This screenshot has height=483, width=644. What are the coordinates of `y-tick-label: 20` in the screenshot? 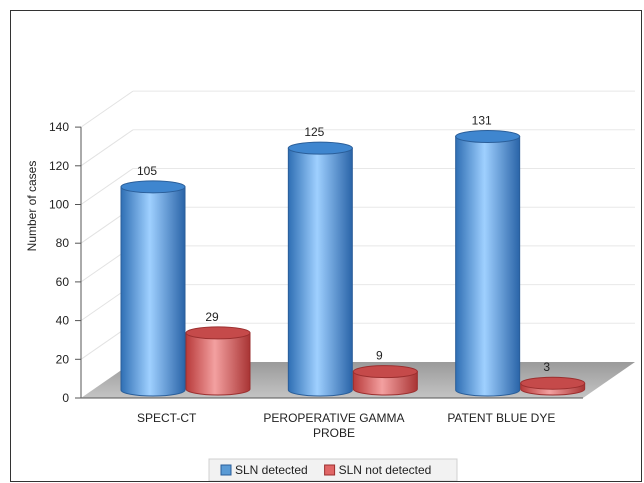 It's located at (63, 359).